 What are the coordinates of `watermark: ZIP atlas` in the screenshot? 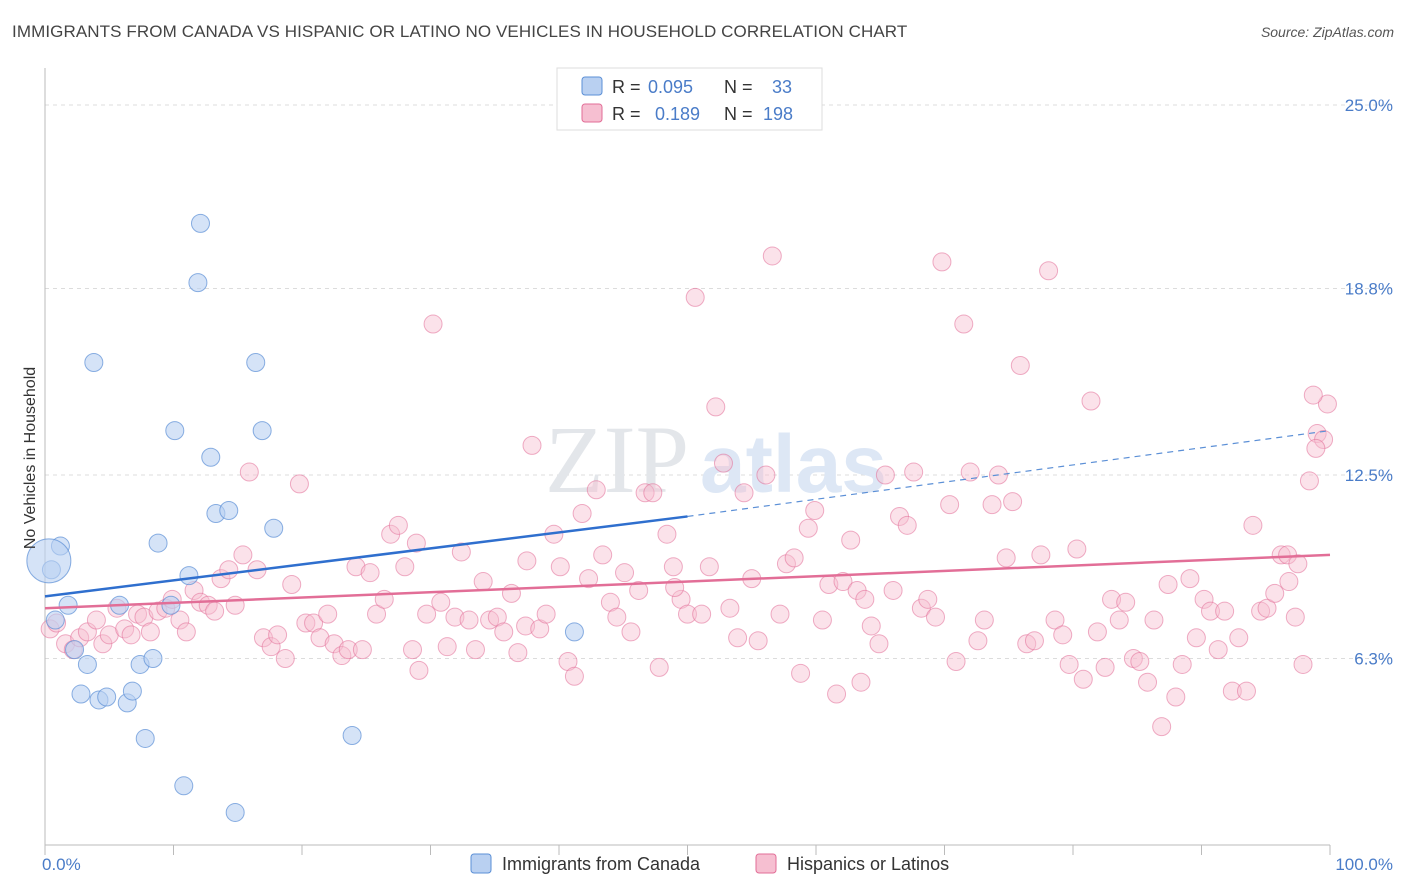 It's located at (716, 459).